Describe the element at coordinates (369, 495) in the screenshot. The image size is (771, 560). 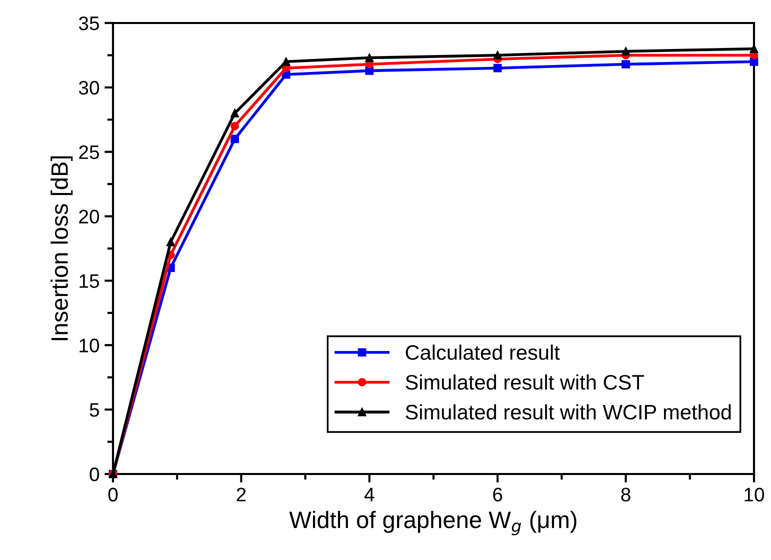
I see `x-tick-label: 4` at that location.